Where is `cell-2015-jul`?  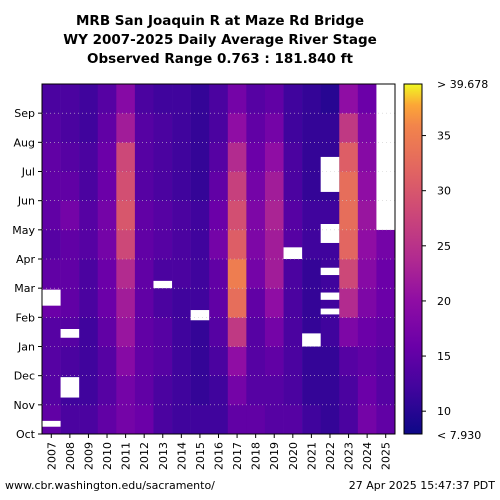 cell-2015-jul is located at coordinates (200, 157).